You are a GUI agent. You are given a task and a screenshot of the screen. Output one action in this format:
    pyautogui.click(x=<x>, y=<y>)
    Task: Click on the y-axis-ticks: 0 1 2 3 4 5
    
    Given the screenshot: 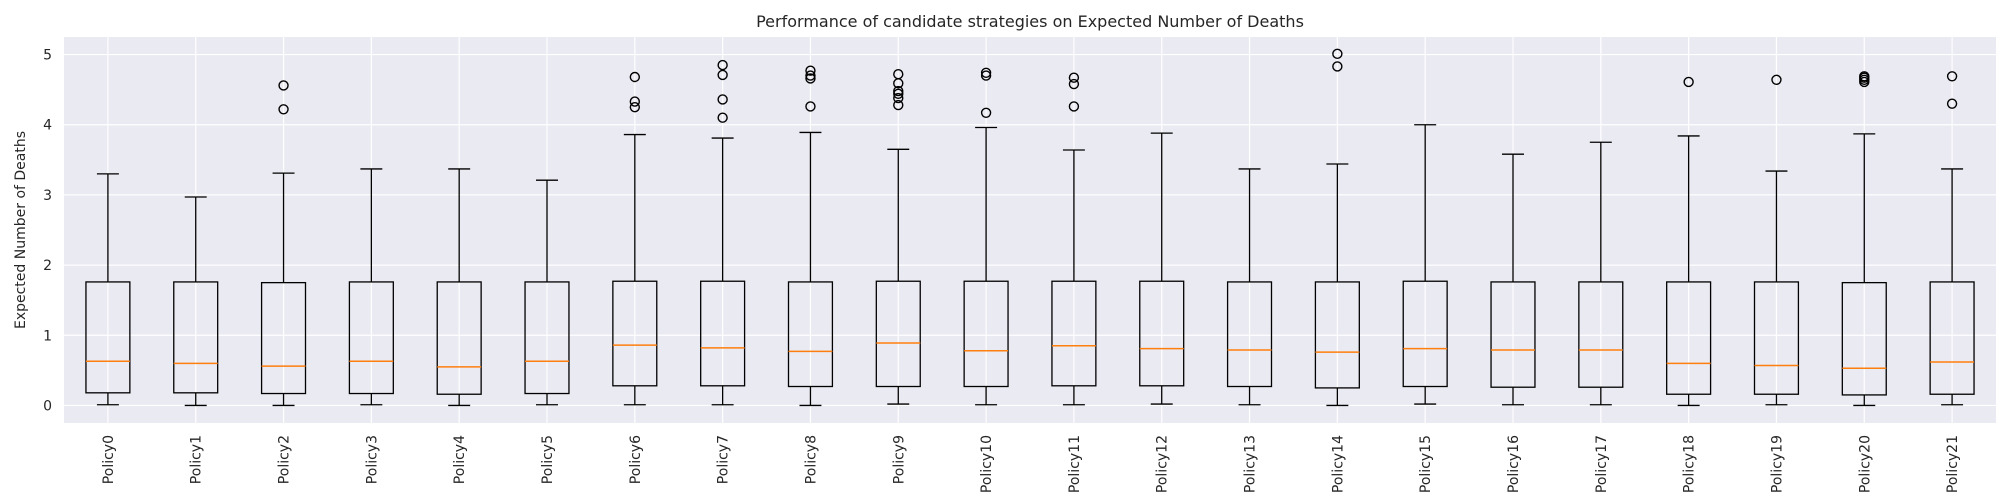 What is the action you would take?
    pyautogui.click(x=47, y=231)
    